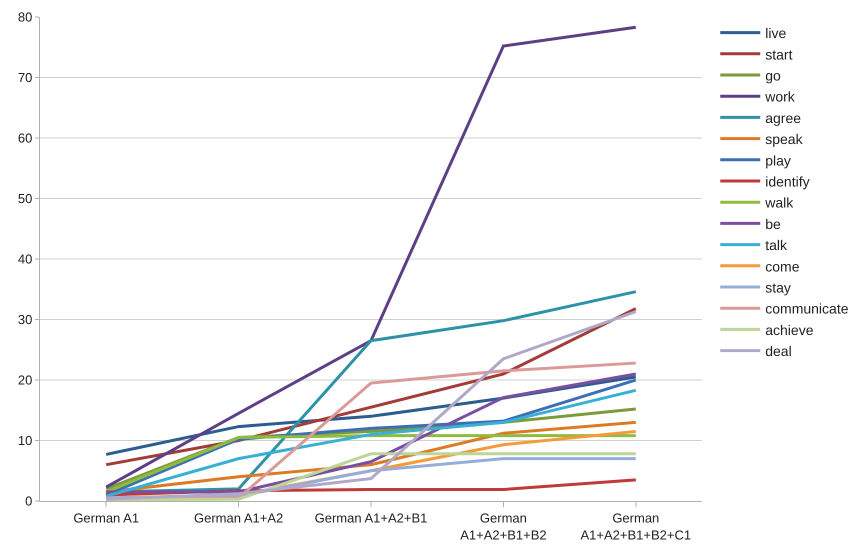  Describe the element at coordinates (371, 518) in the screenshot. I see `x-tick-label: German A1+A2+B1` at that location.